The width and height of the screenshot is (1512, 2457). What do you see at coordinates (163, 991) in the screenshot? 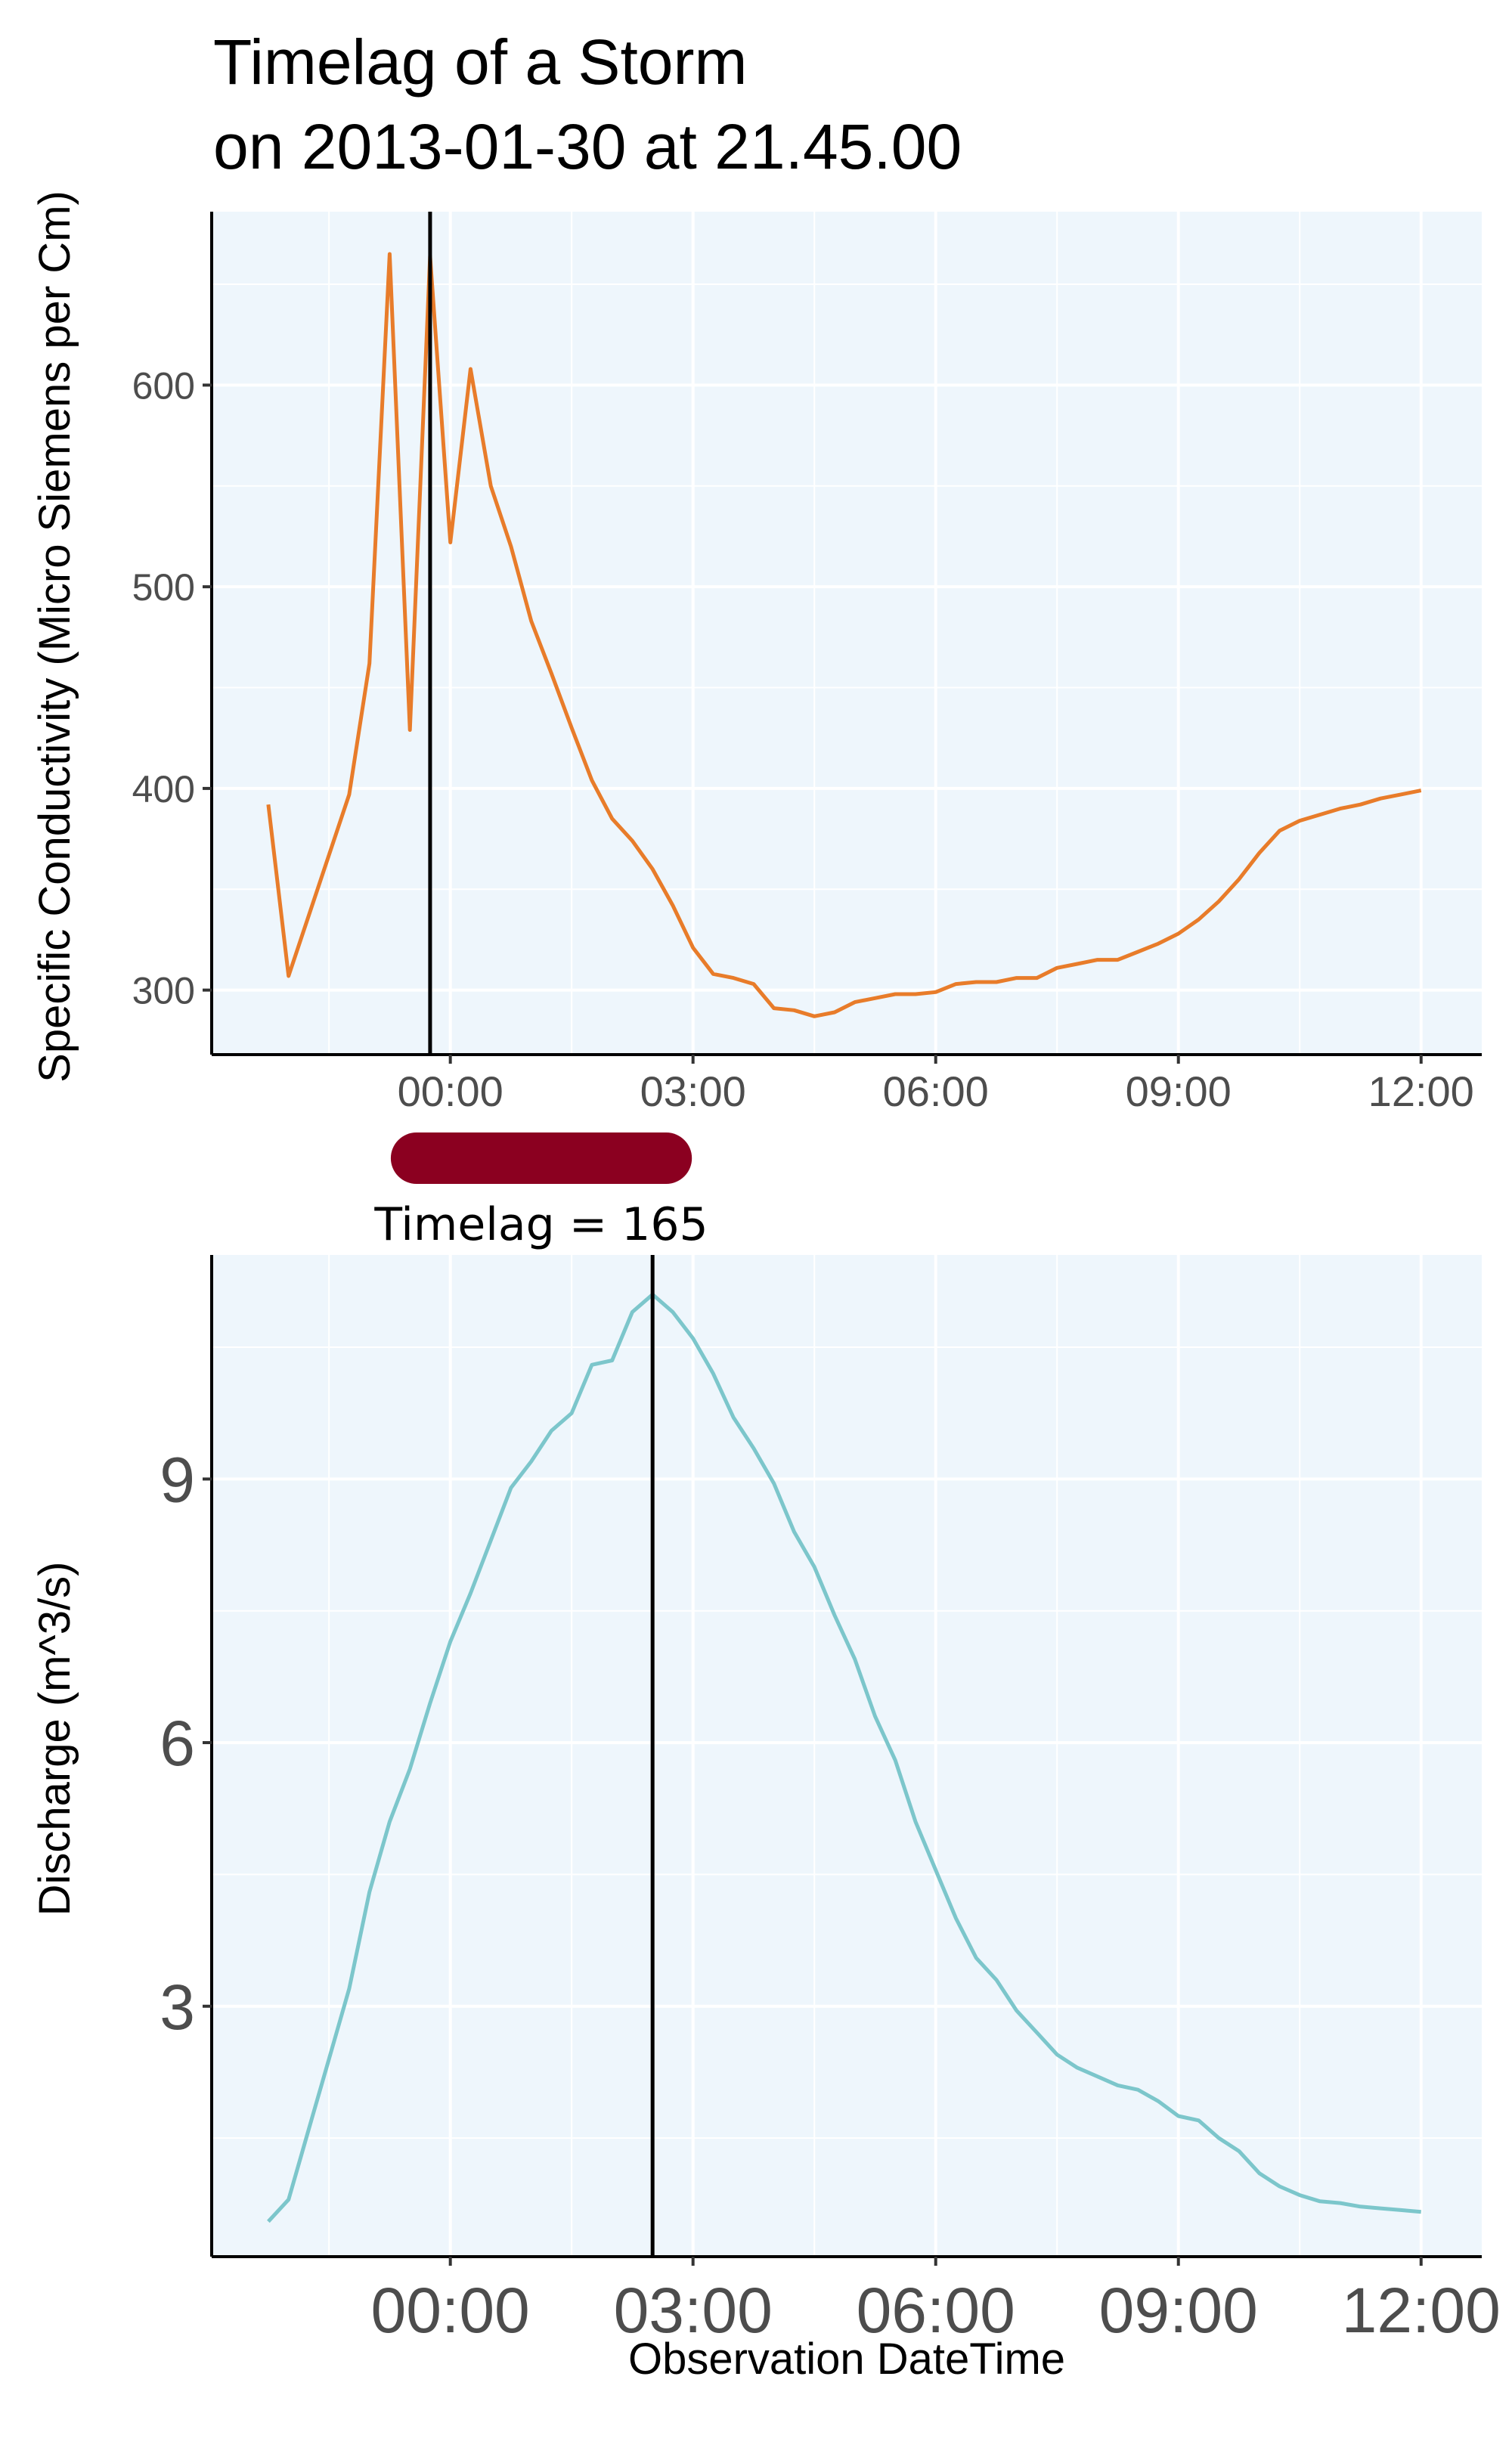
I see `conductivity-y-tick-label: 300` at bounding box center [163, 991].